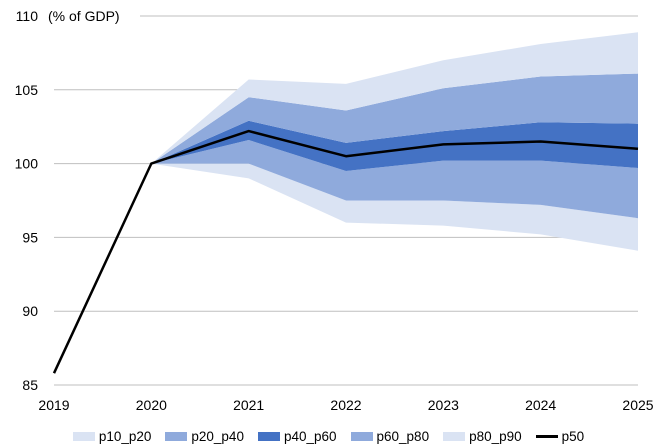  What do you see at coordinates (540, 405) in the screenshot?
I see `x-tick-label: 2024` at bounding box center [540, 405].